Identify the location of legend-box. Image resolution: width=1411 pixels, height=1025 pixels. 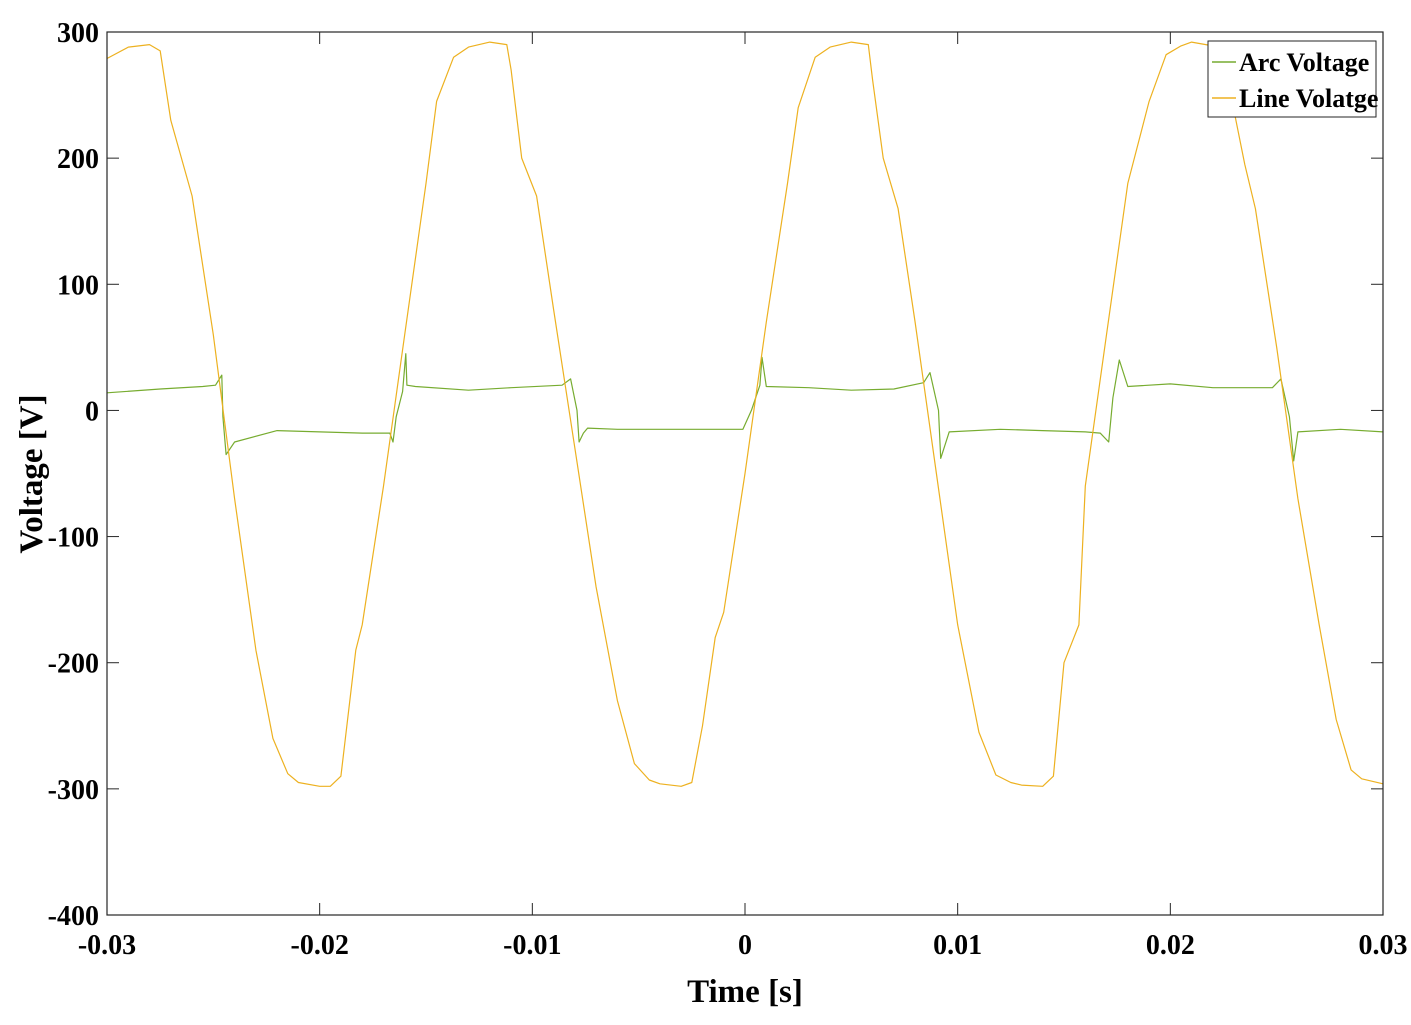
(1292, 79).